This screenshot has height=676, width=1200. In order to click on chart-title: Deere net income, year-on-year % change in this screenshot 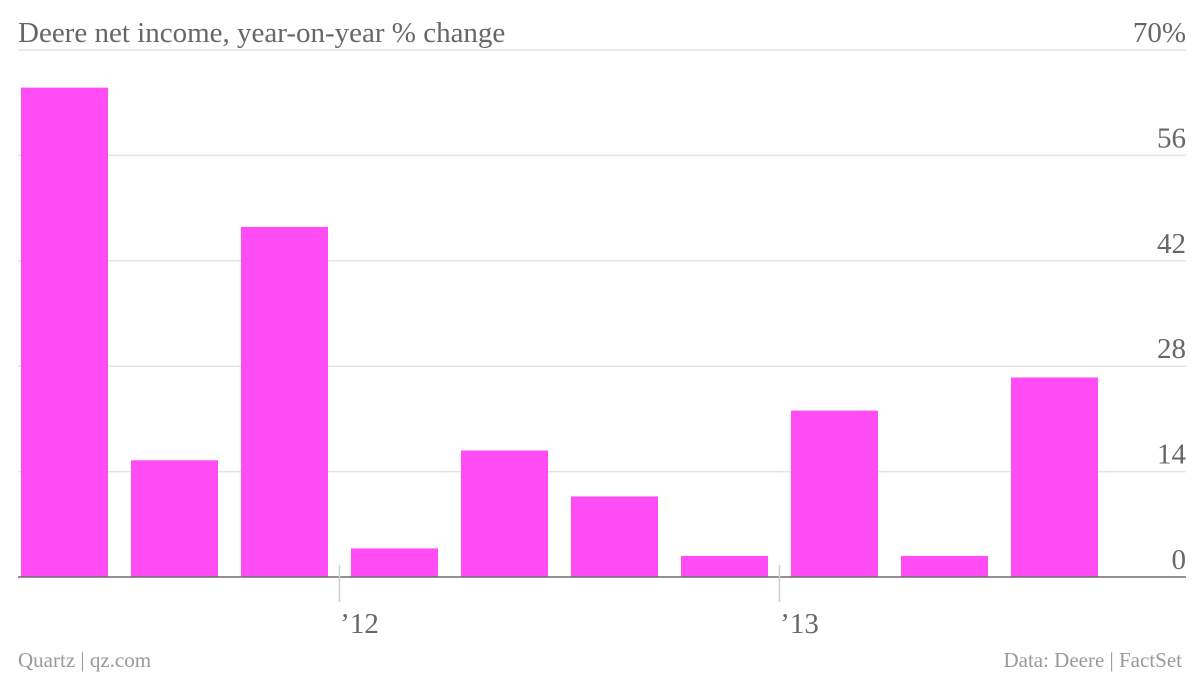, I will do `click(261, 33)`.